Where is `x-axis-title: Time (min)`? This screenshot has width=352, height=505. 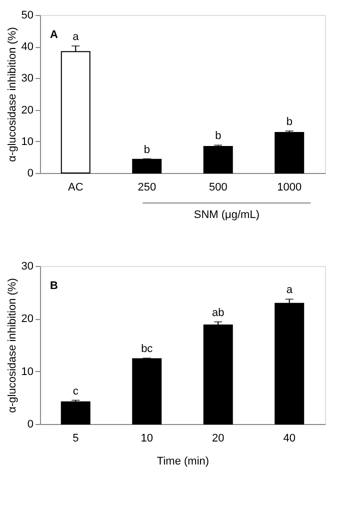
x-axis-title: Time (min) is located at coordinates (183, 462).